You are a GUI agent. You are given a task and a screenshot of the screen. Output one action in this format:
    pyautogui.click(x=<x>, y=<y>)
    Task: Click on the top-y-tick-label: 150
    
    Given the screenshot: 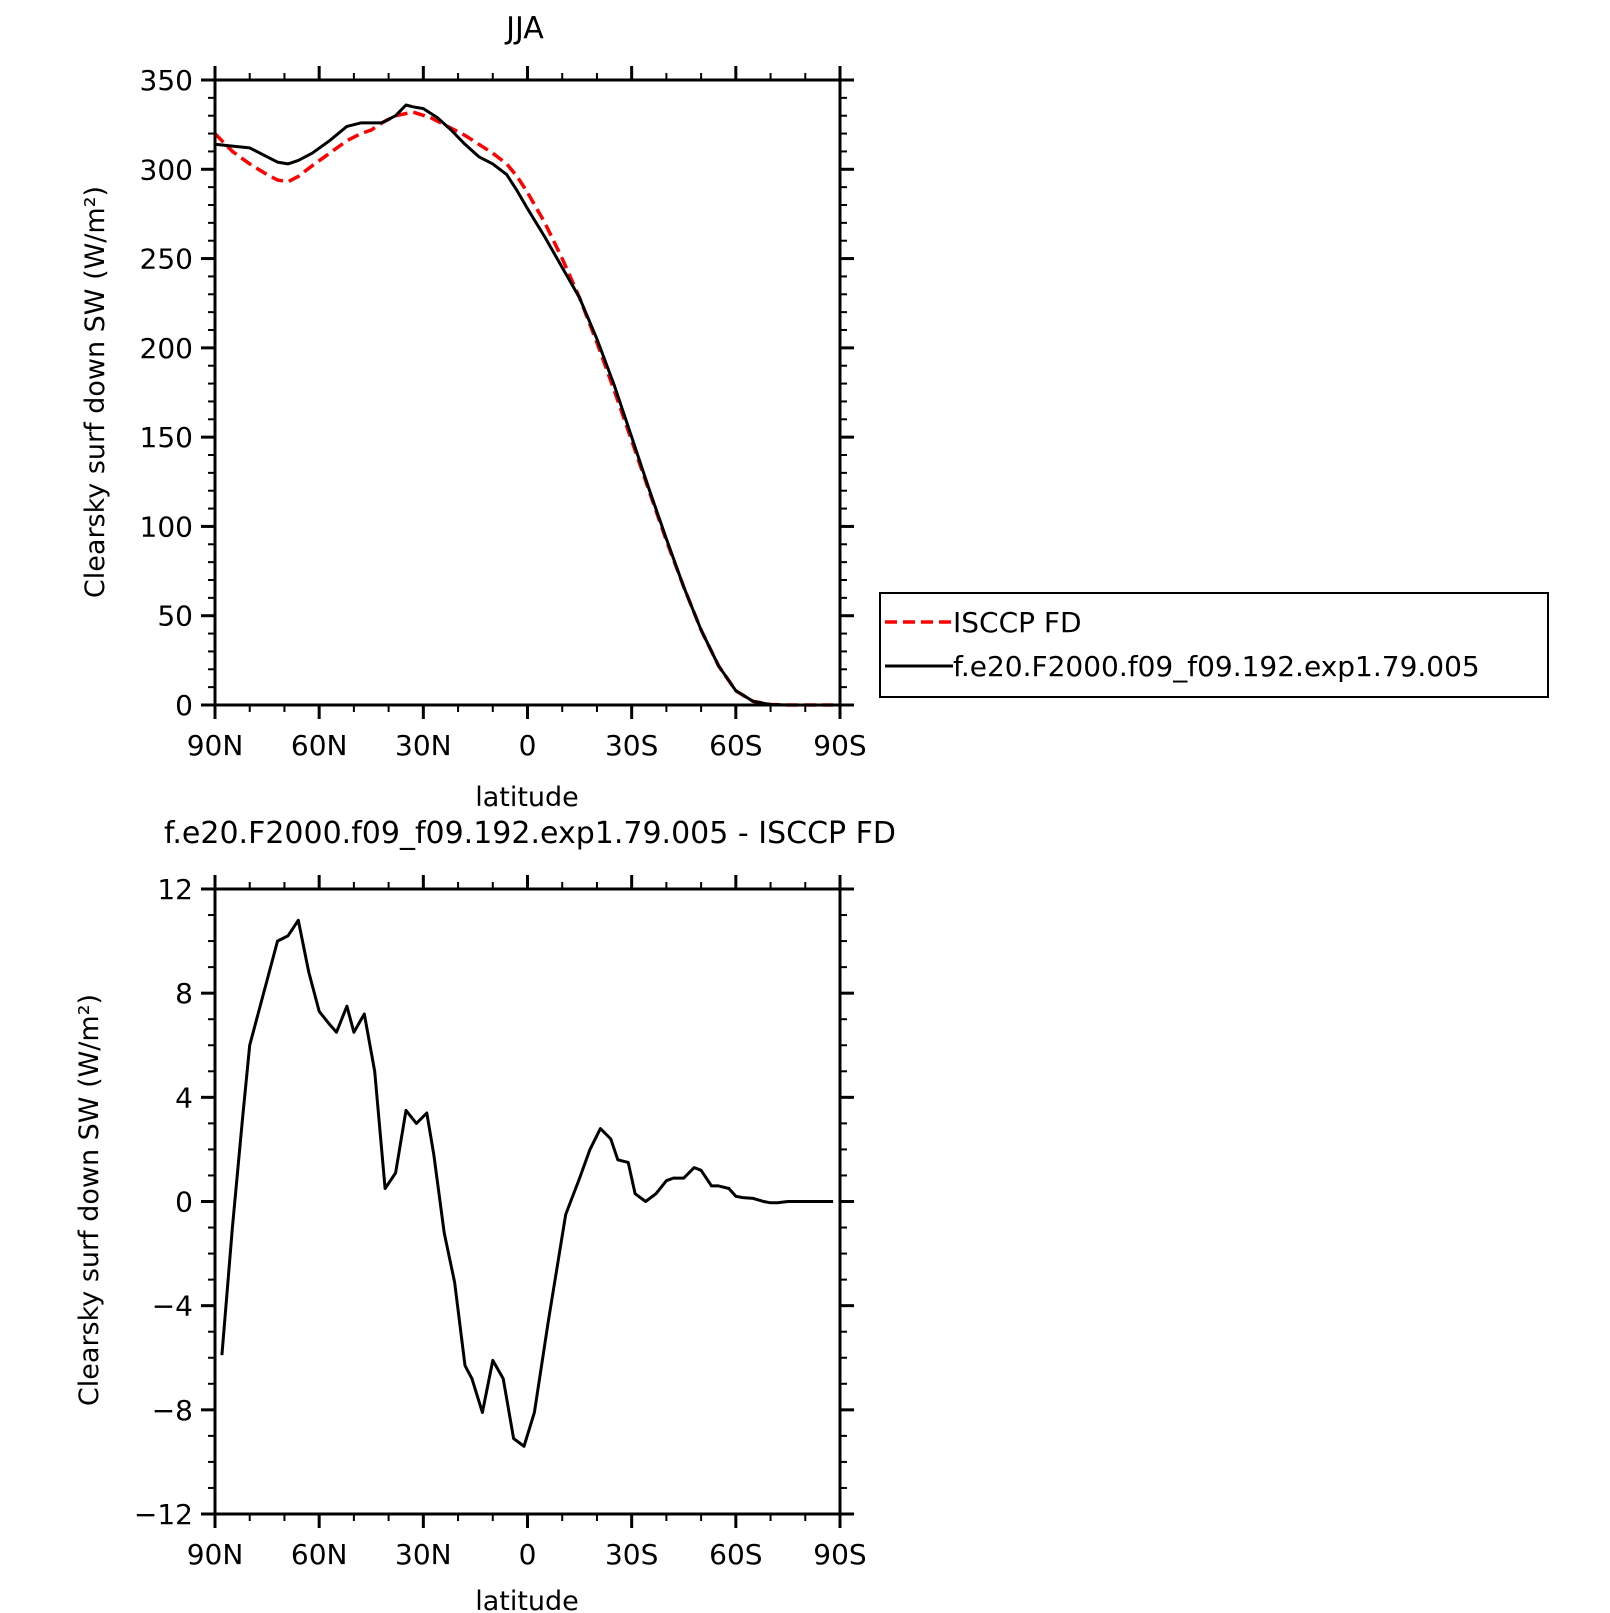 What is the action you would take?
    pyautogui.click(x=166, y=437)
    